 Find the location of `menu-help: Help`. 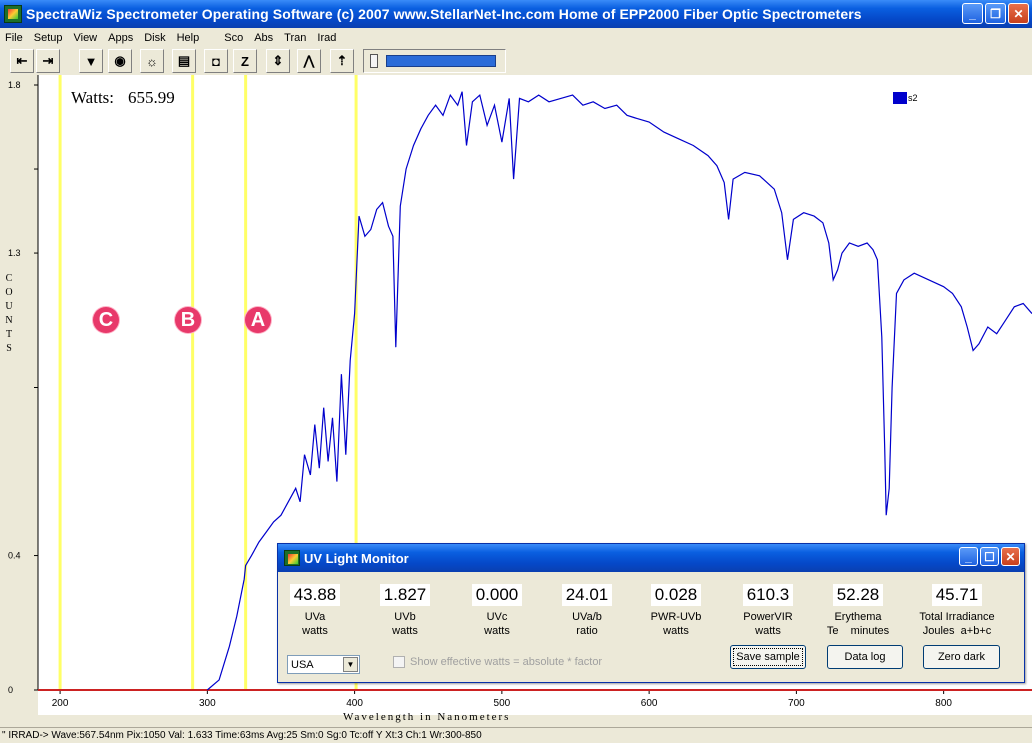

menu-help: Help is located at coordinates (188, 37).